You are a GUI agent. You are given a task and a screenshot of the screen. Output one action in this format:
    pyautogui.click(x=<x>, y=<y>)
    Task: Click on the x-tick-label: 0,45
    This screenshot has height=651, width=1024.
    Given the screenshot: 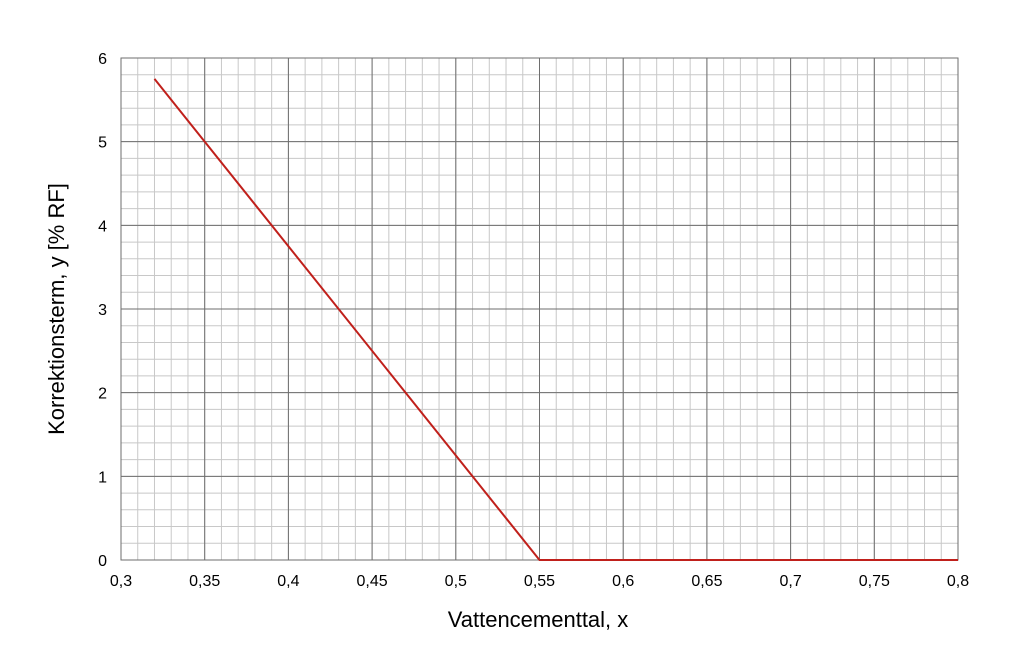 What is the action you would take?
    pyautogui.click(x=372, y=581)
    